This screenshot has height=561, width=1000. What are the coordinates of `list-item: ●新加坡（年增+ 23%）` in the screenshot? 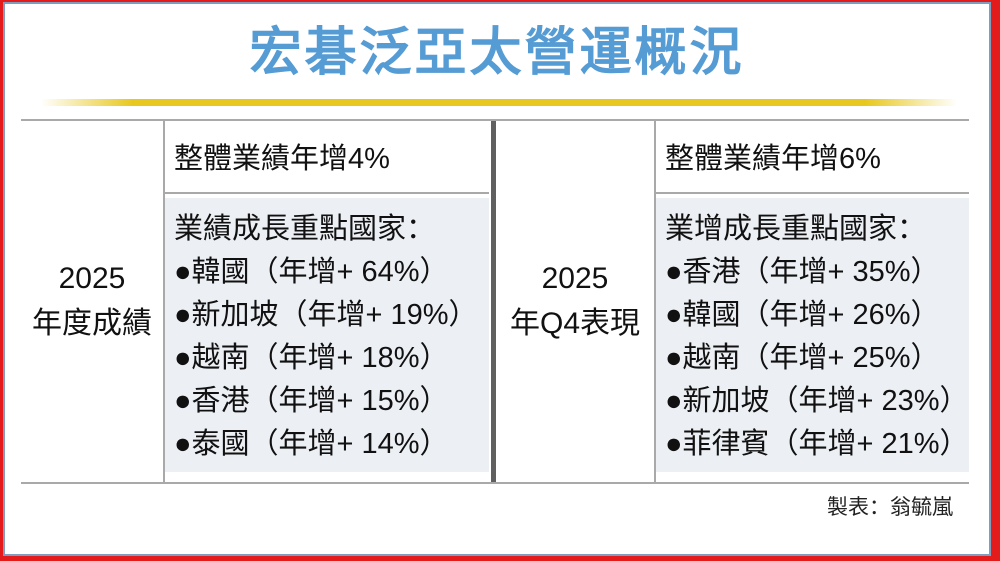 It's located at (817, 400).